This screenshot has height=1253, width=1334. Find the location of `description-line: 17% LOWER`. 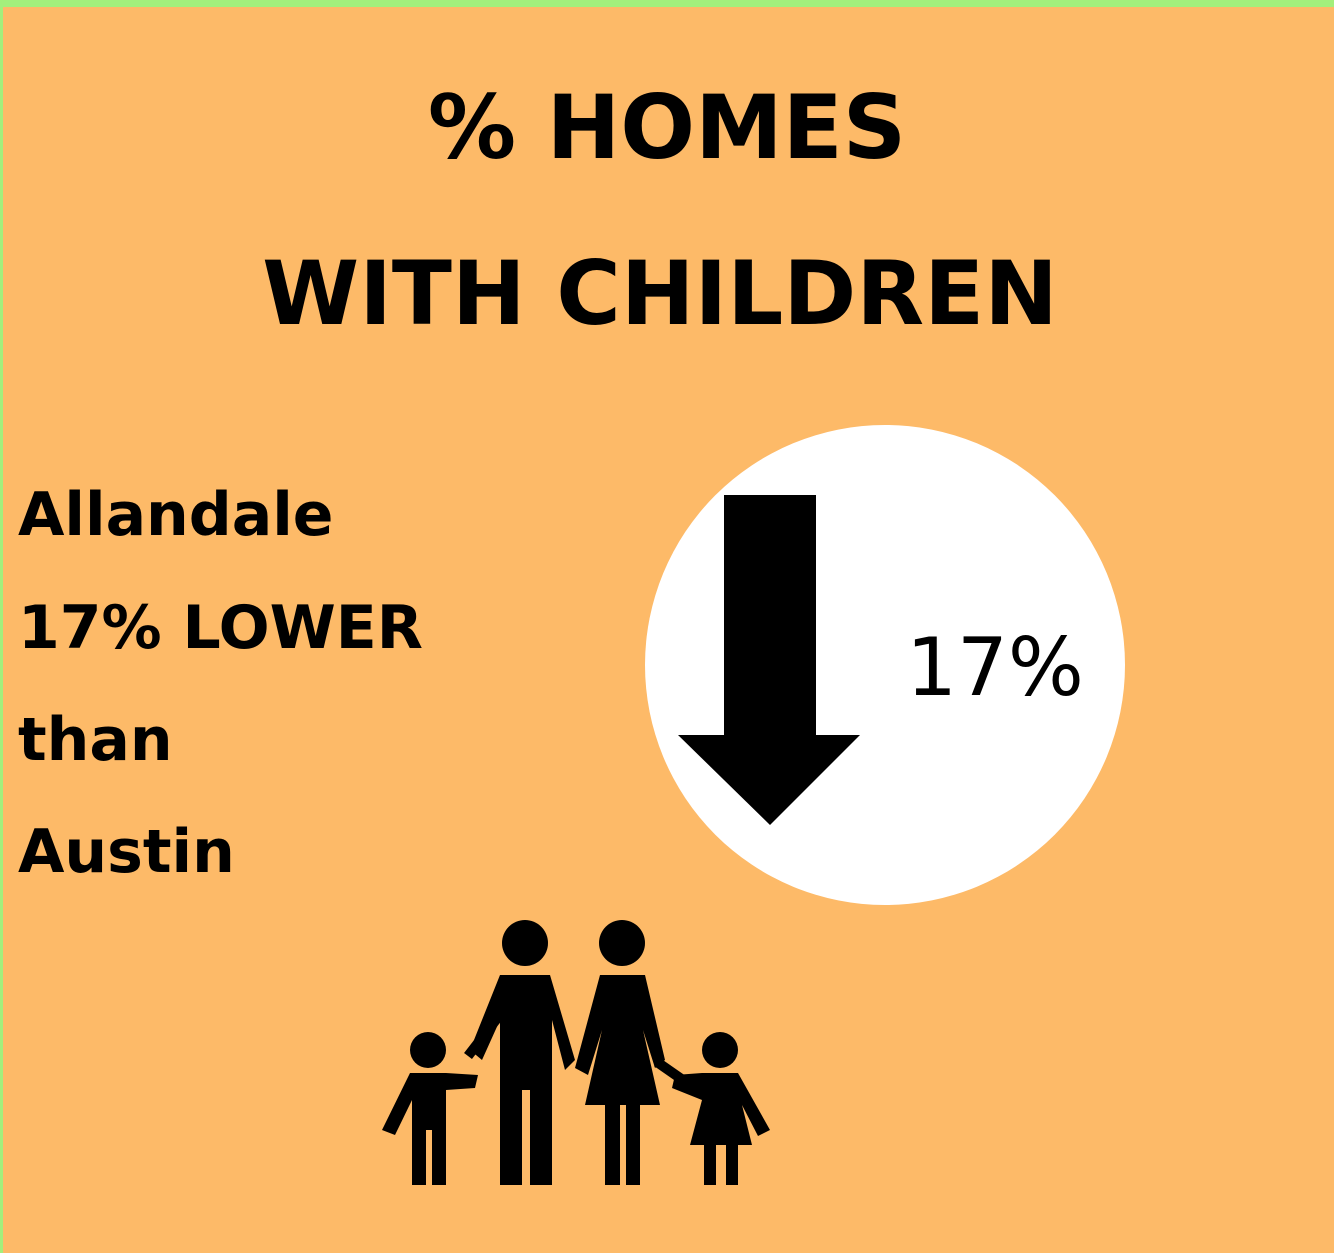

description-line: 17% LOWER is located at coordinates (220, 628).